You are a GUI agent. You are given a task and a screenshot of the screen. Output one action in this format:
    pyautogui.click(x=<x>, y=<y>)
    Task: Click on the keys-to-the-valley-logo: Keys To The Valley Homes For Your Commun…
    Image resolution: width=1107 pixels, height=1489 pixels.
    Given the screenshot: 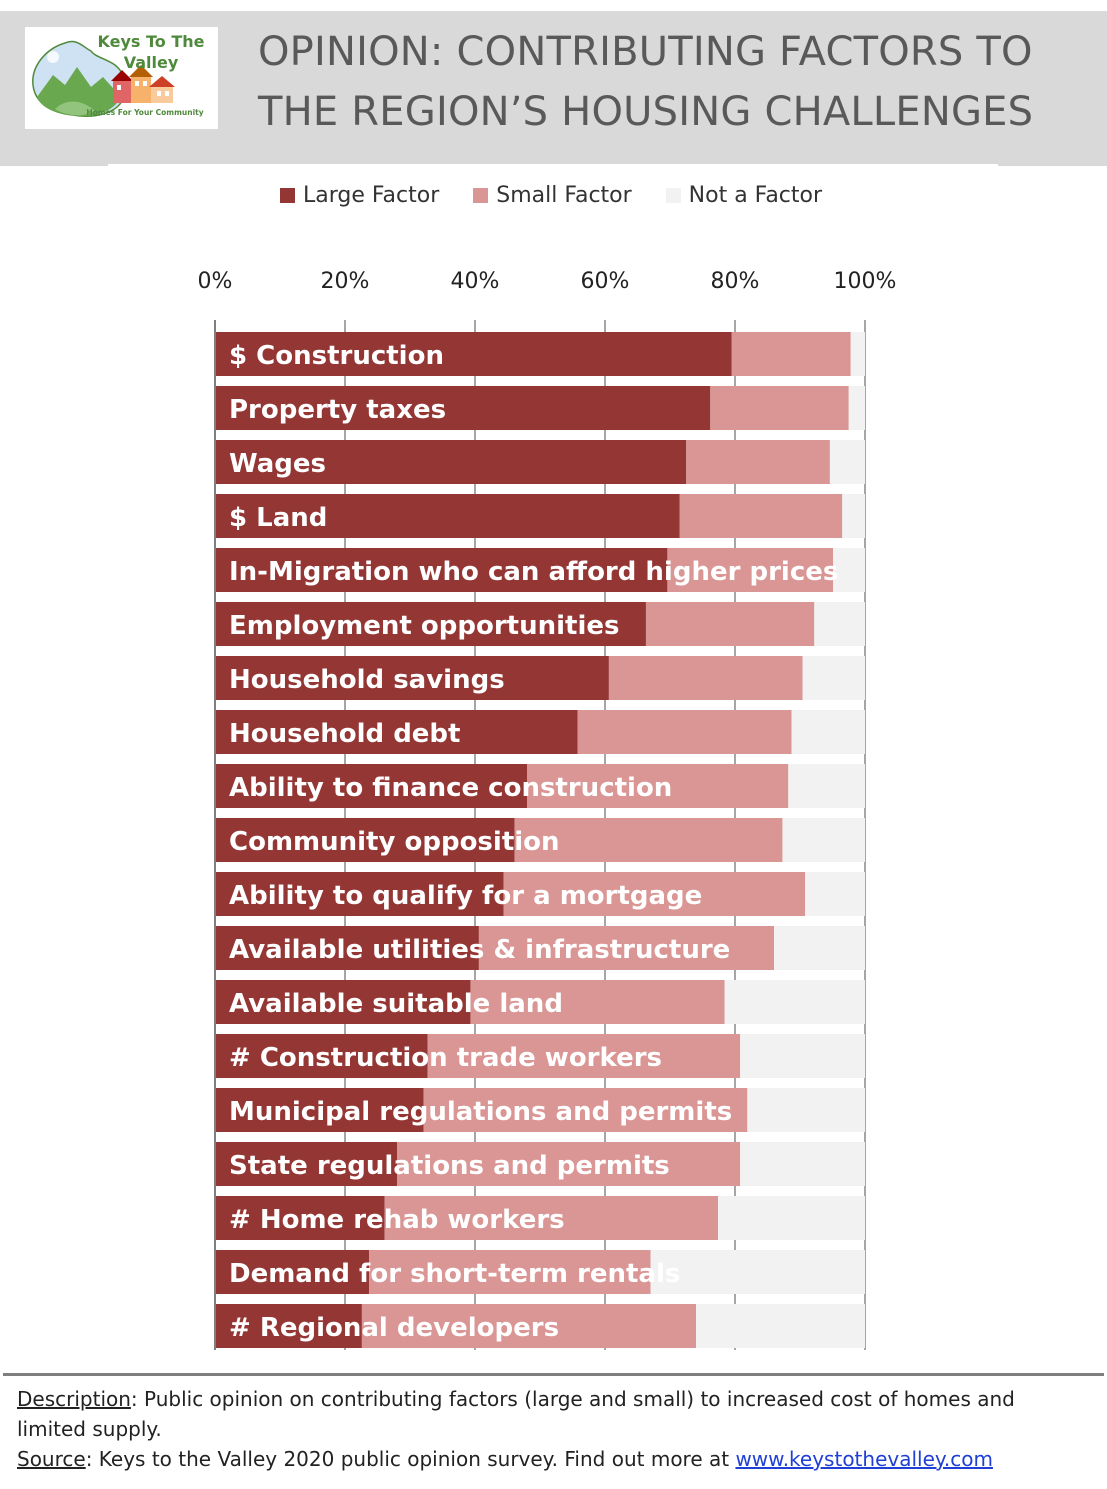 What is the action you would take?
    pyautogui.click(x=121, y=78)
    